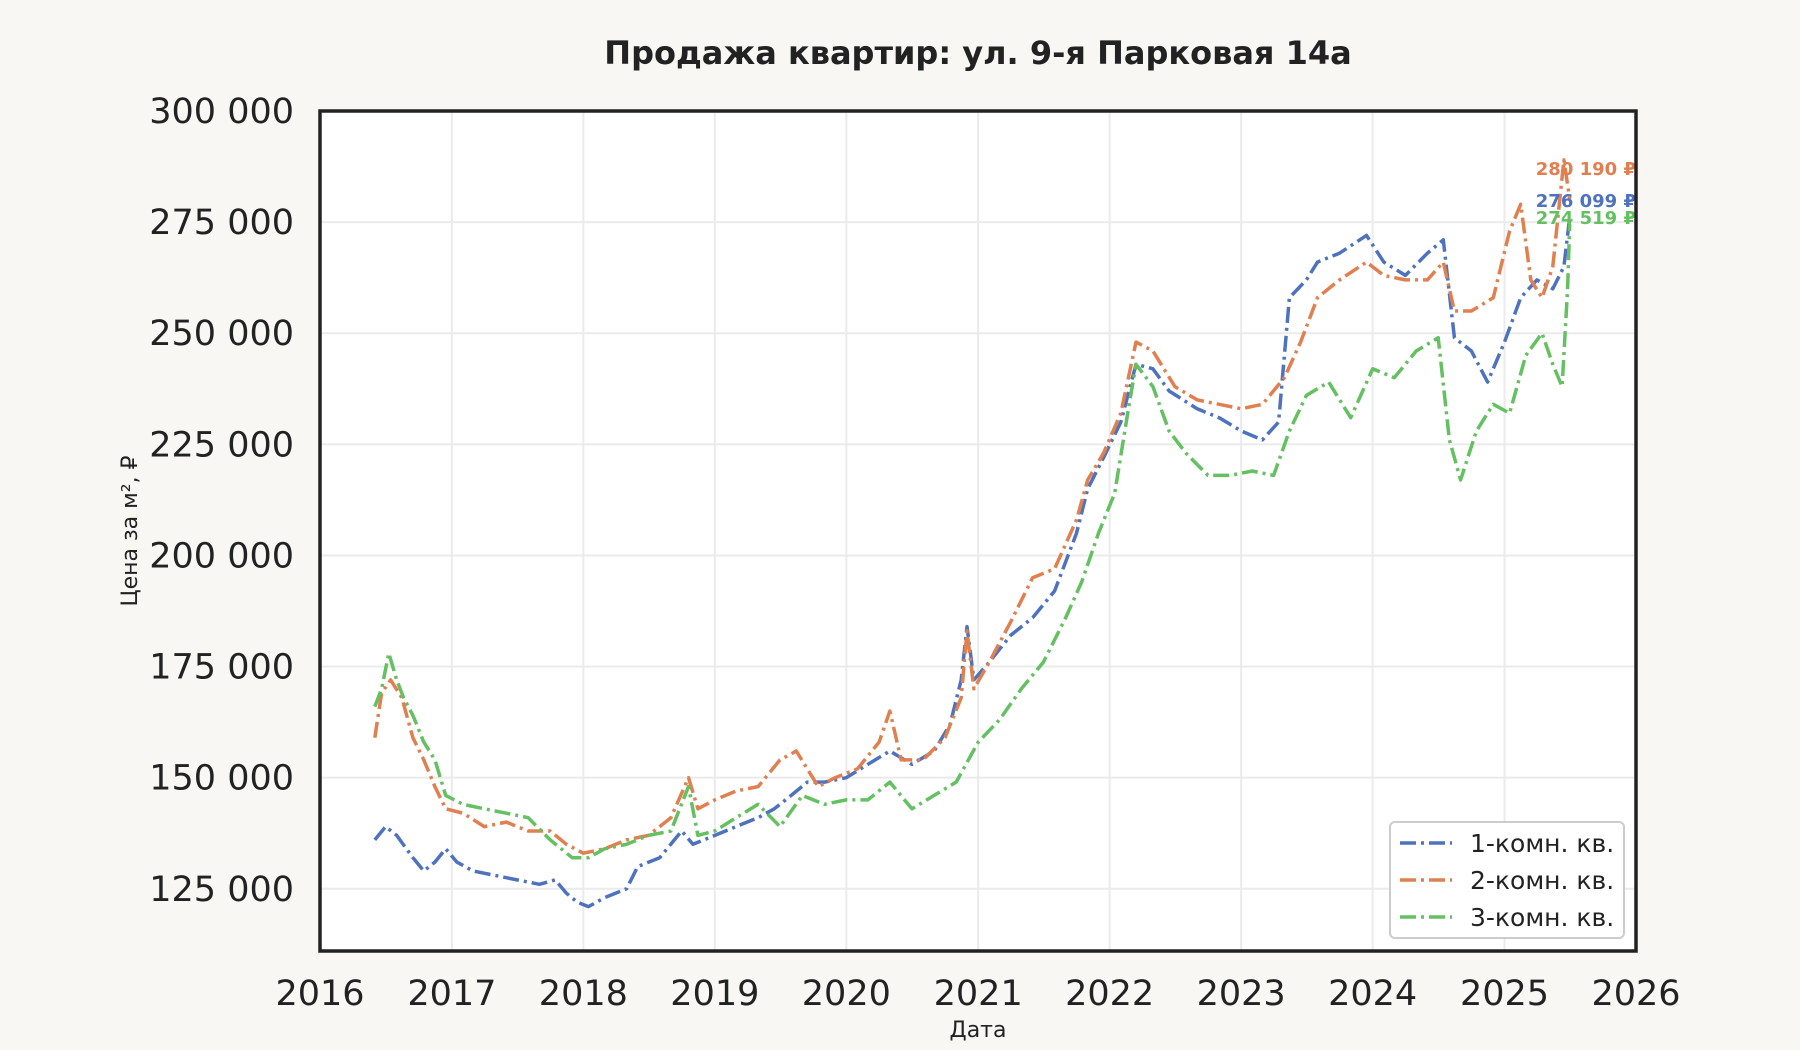 Image resolution: width=1800 pixels, height=1050 pixels. Describe the element at coordinates (1542, 917) in the screenshot. I see `legend-label-3: 3-комн. кв.` at that location.